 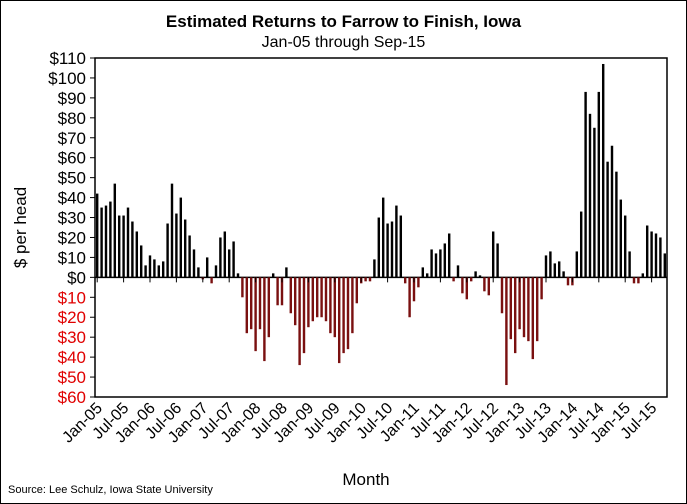 I want to click on x-axis-label: Month, so click(x=365, y=479).